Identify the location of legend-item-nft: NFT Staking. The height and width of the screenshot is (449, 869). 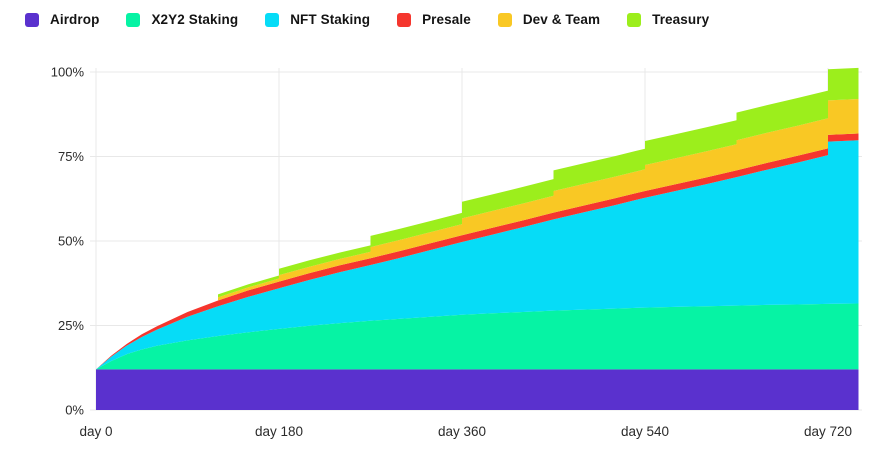
(317, 19).